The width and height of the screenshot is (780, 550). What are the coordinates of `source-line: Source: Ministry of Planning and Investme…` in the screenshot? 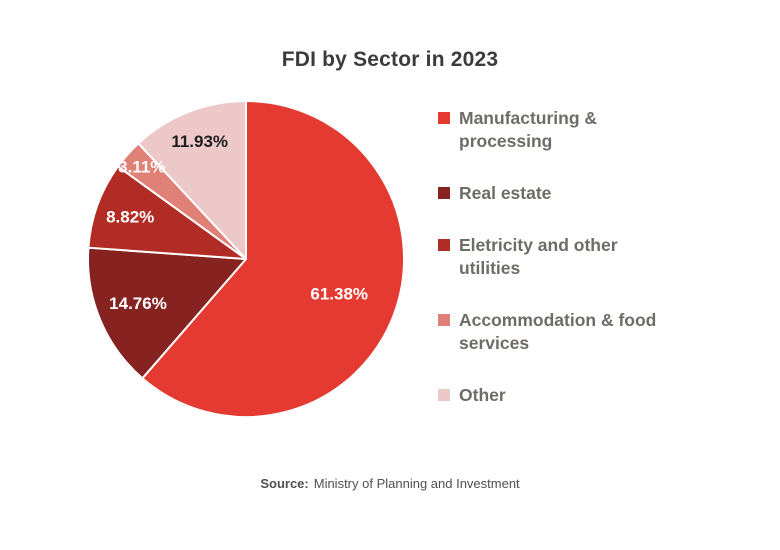 It's located at (390, 483).